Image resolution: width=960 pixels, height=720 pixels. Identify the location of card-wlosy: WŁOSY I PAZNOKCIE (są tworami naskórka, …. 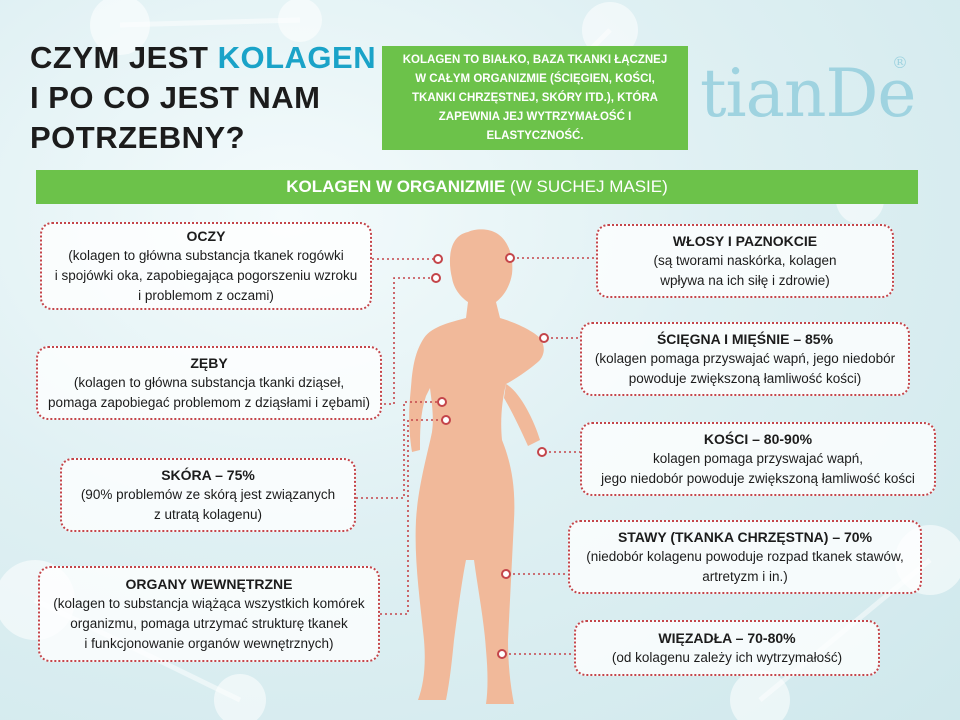
(745, 261).